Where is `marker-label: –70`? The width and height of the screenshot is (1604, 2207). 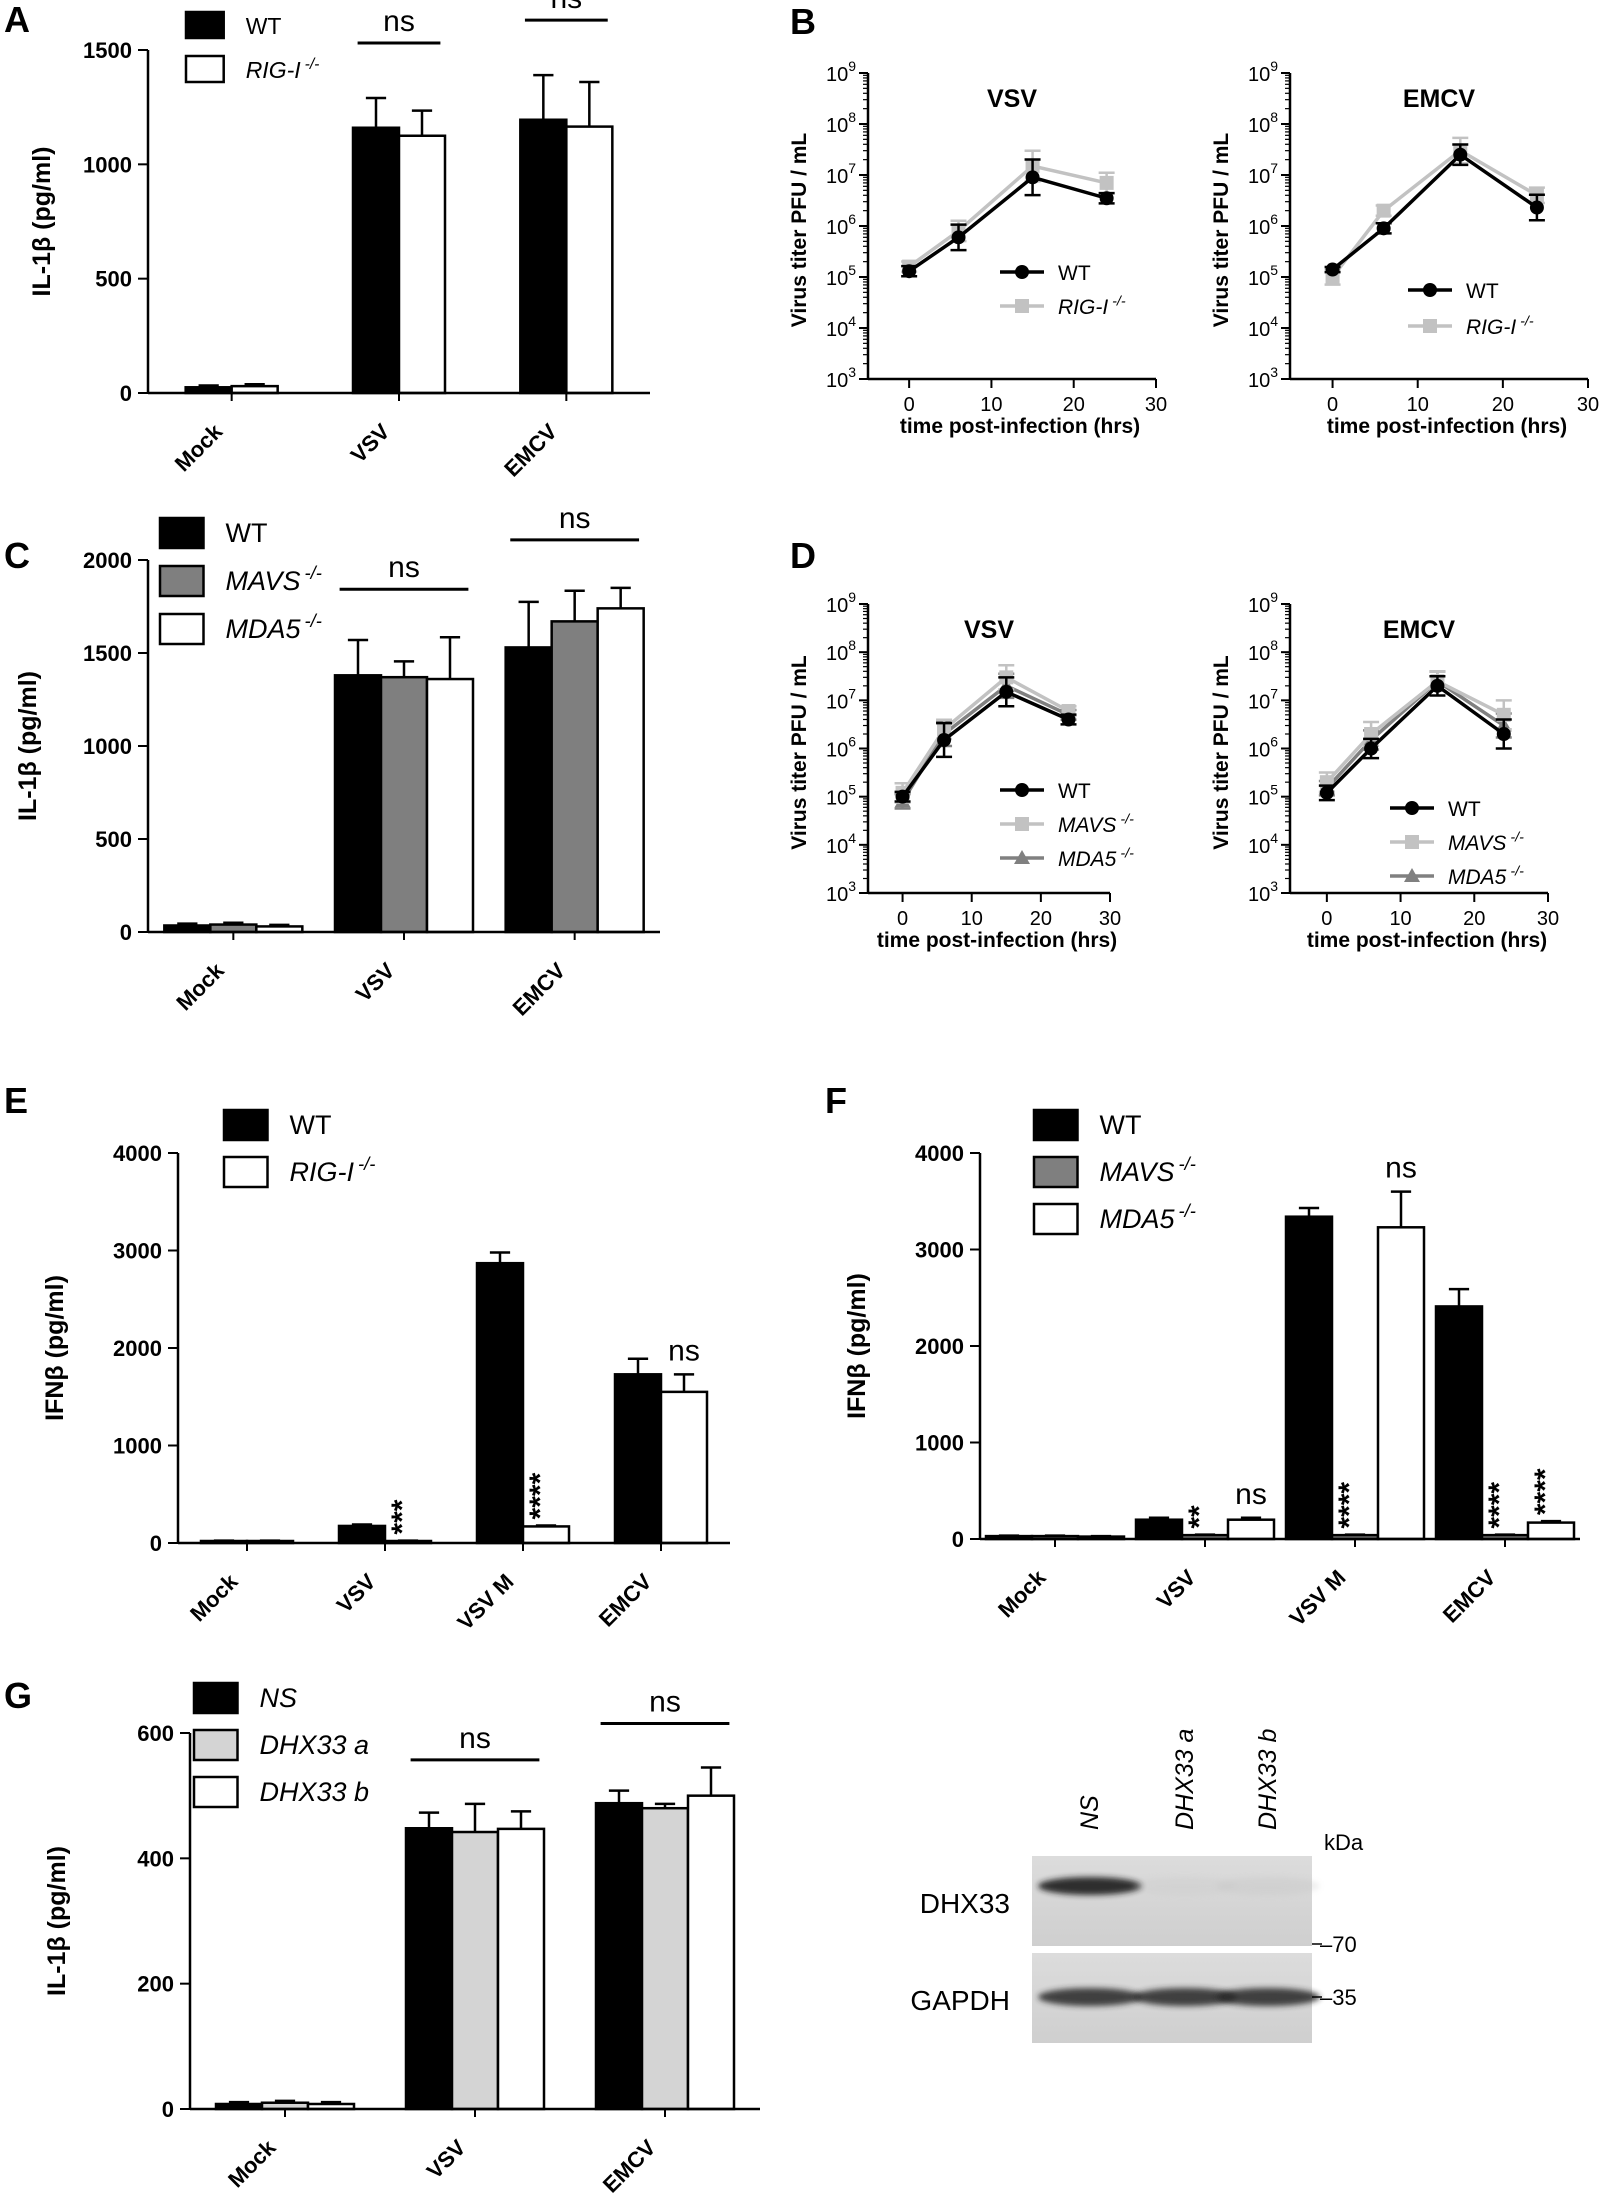 marker-label: –70 is located at coordinates (1338, 1944).